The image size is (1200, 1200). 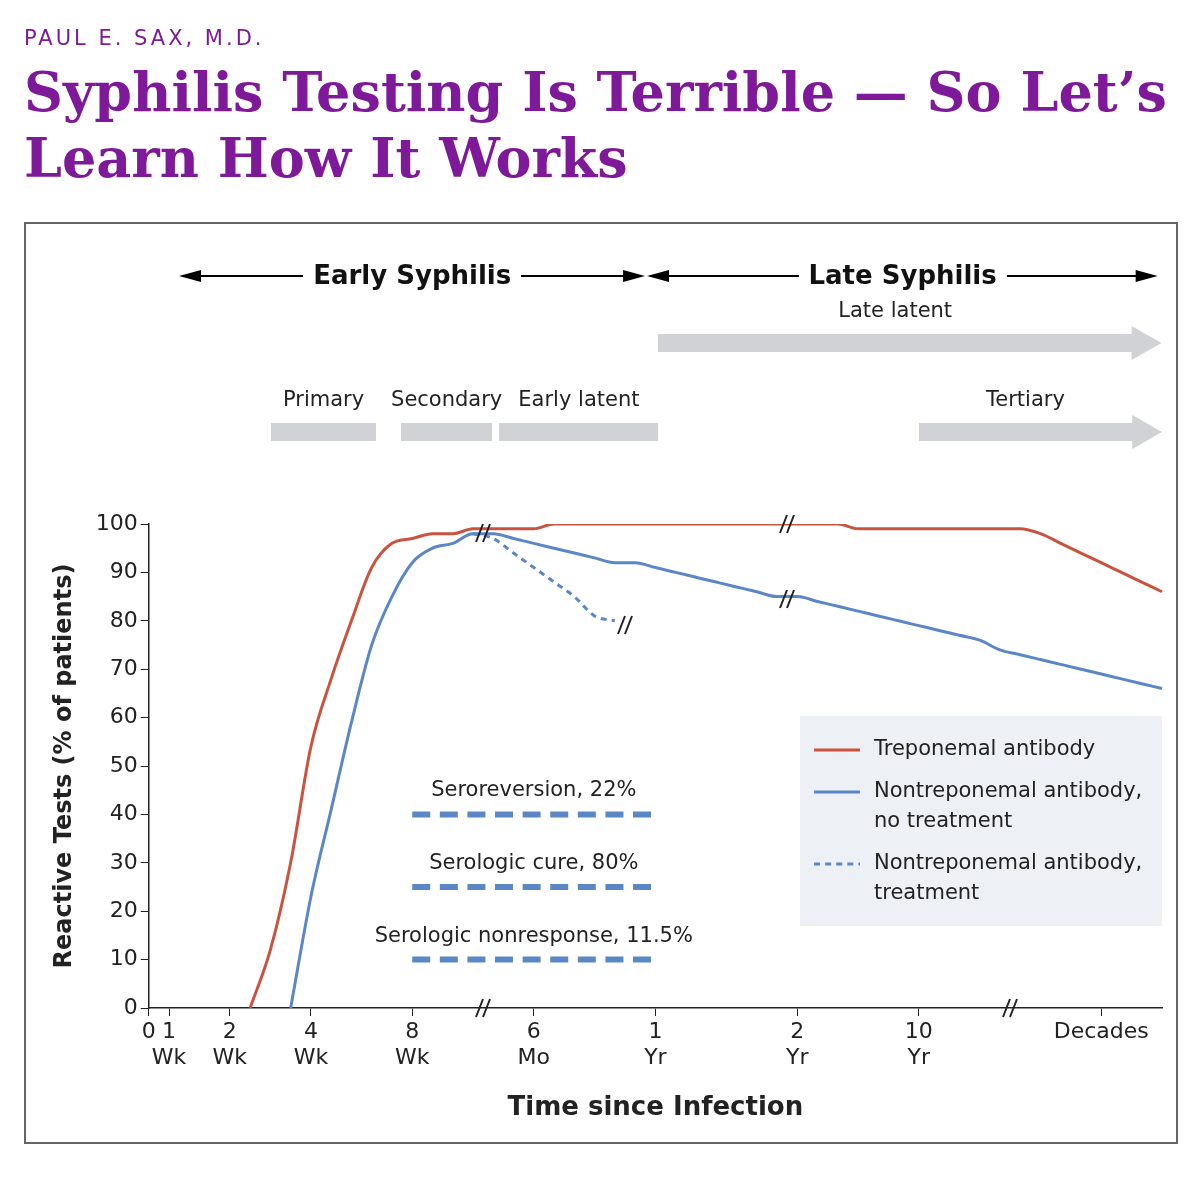 I want to click on annotation: Seroreversion, 22%, so click(x=534, y=789).